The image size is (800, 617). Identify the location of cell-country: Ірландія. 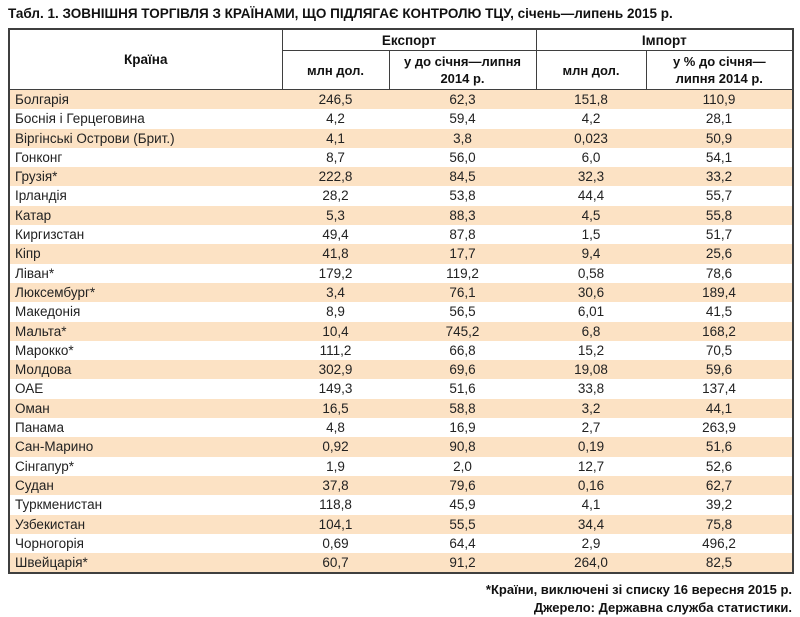
(41, 196).